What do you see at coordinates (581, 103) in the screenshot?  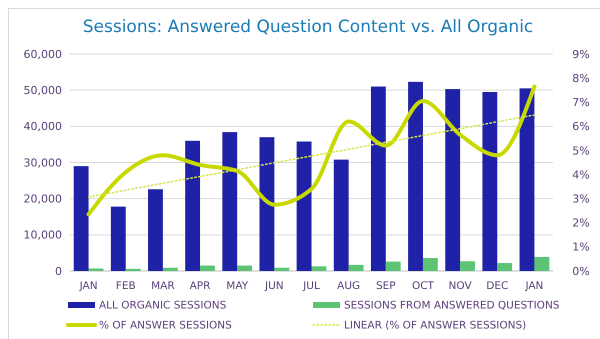 I see `y2-tick-label: 7%` at bounding box center [581, 103].